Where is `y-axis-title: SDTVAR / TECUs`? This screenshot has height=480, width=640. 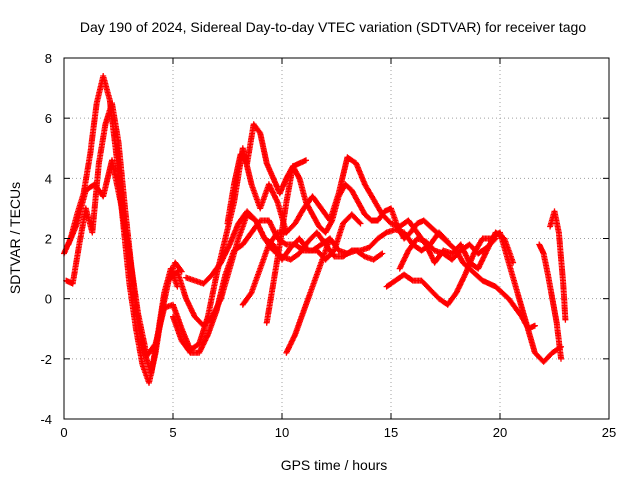
y-axis-title: SDTVAR / TECUs is located at coordinates (15, 238).